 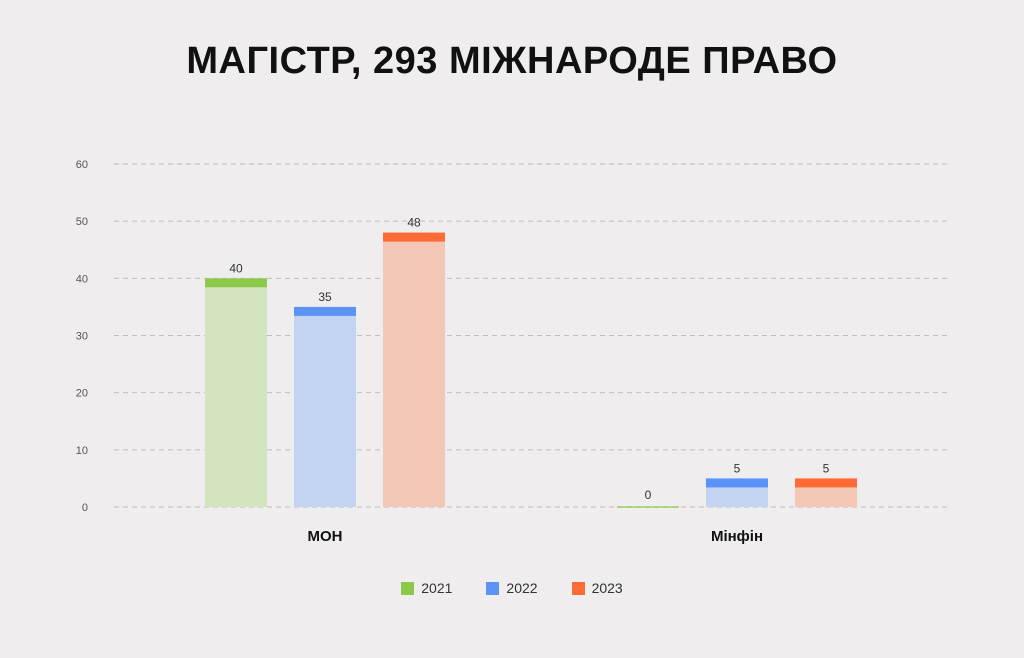 What do you see at coordinates (325, 536) in the screenshot?
I see `x-category-label: МОН` at bounding box center [325, 536].